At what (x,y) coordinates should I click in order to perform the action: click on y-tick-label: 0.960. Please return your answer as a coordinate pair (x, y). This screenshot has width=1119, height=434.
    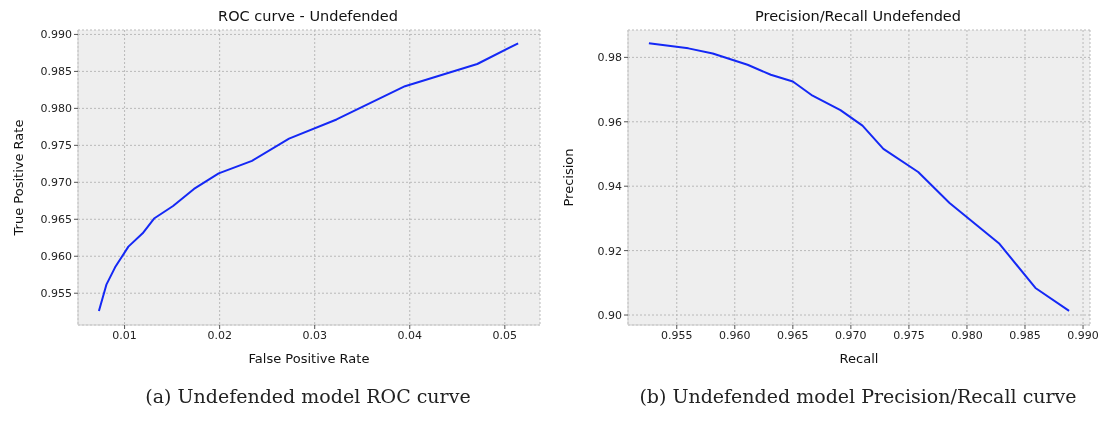
    Looking at the image, I should click on (56, 257).